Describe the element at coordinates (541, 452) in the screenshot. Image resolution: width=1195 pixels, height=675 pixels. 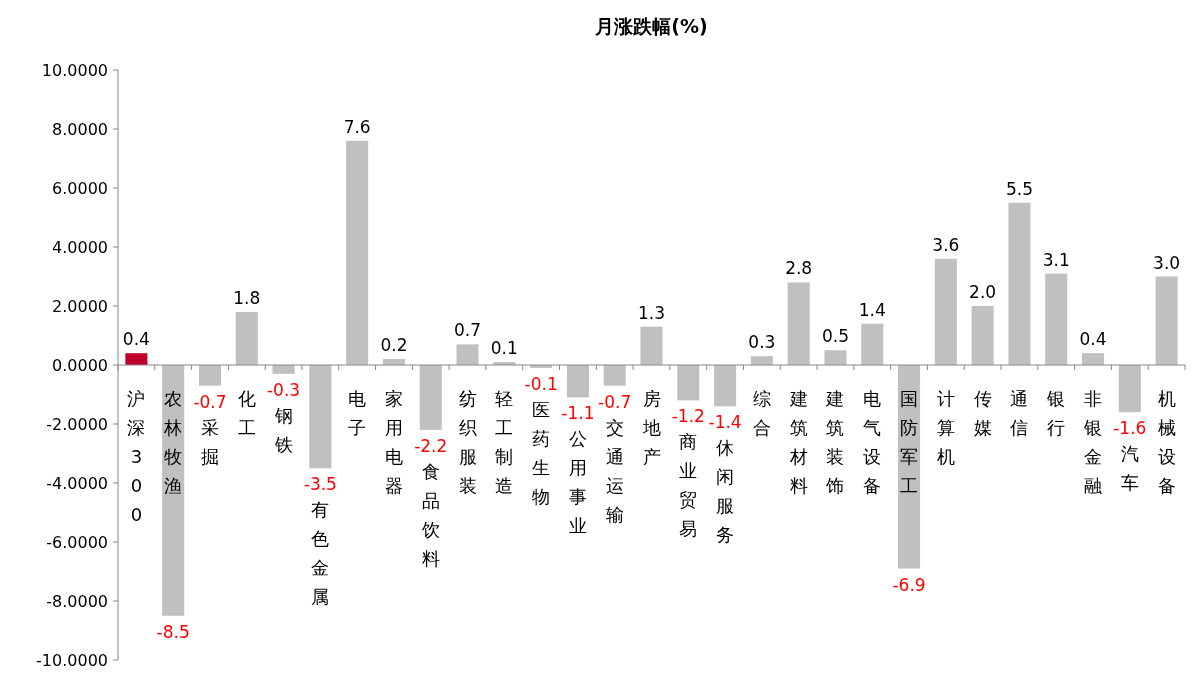
I see `x-tick-label: 医药生物` at that location.